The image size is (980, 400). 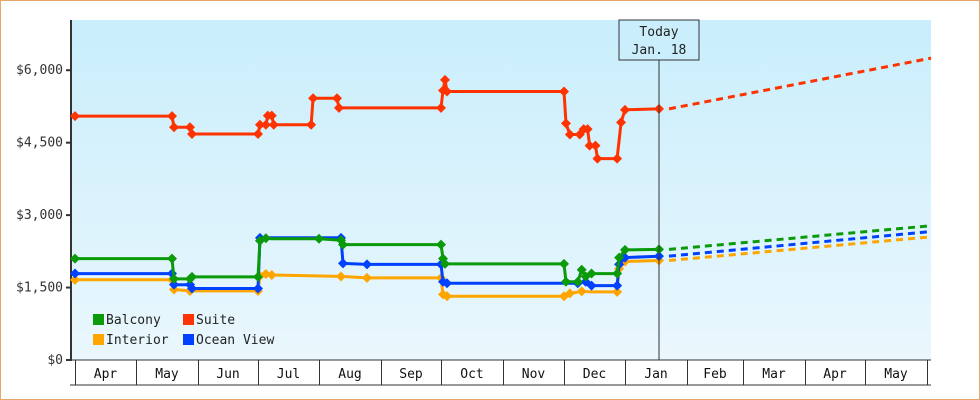 I want to click on legend-item-interior: Interior, so click(x=131, y=340).